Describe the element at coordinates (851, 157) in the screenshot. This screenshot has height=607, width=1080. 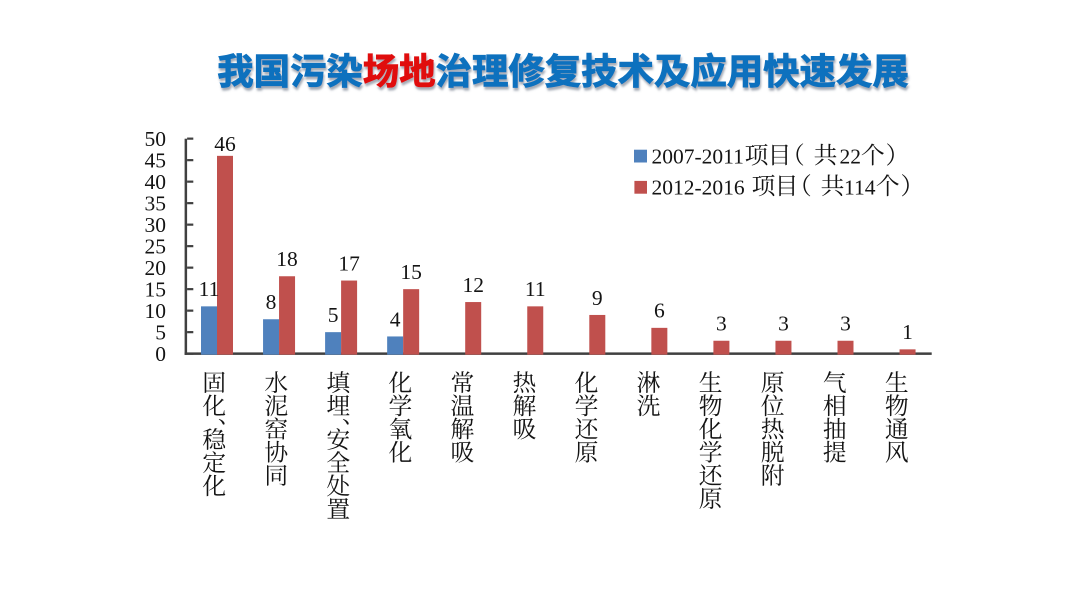
I see `svg-text: 22` at that location.